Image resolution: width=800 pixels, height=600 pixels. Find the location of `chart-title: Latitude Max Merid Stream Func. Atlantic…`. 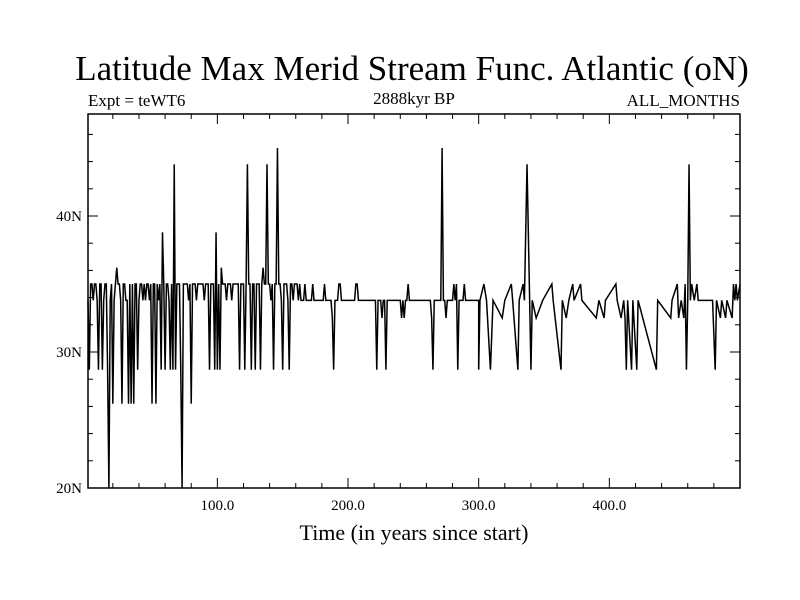

chart-title: Latitude Max Merid Stream Func. Atlantic… is located at coordinates (412, 68).